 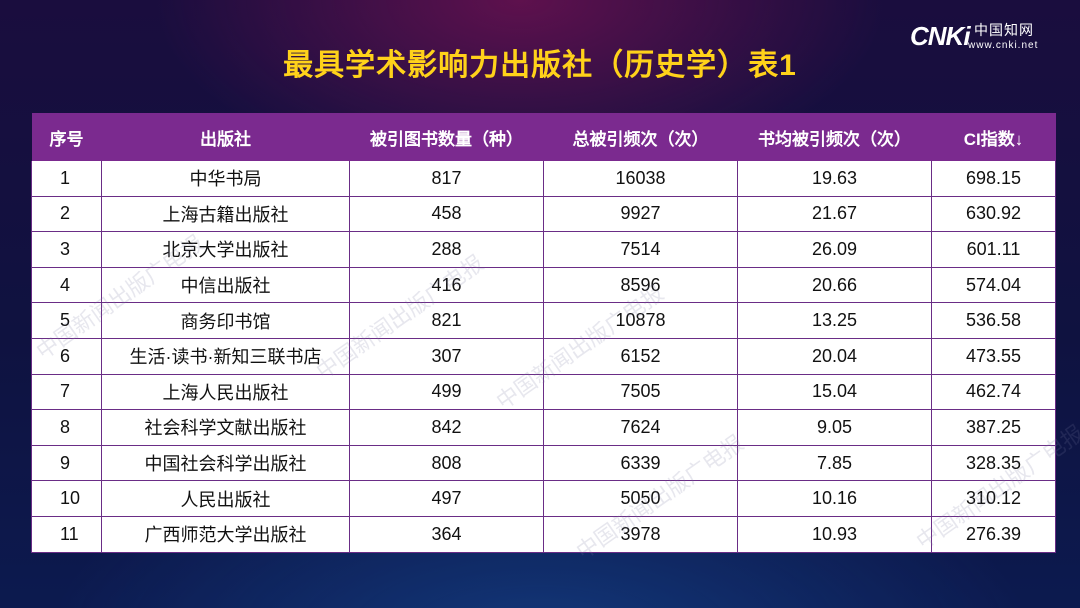 What do you see at coordinates (225, 427) in the screenshot?
I see `cell-publisher: 社会科学文献出版社` at bounding box center [225, 427].